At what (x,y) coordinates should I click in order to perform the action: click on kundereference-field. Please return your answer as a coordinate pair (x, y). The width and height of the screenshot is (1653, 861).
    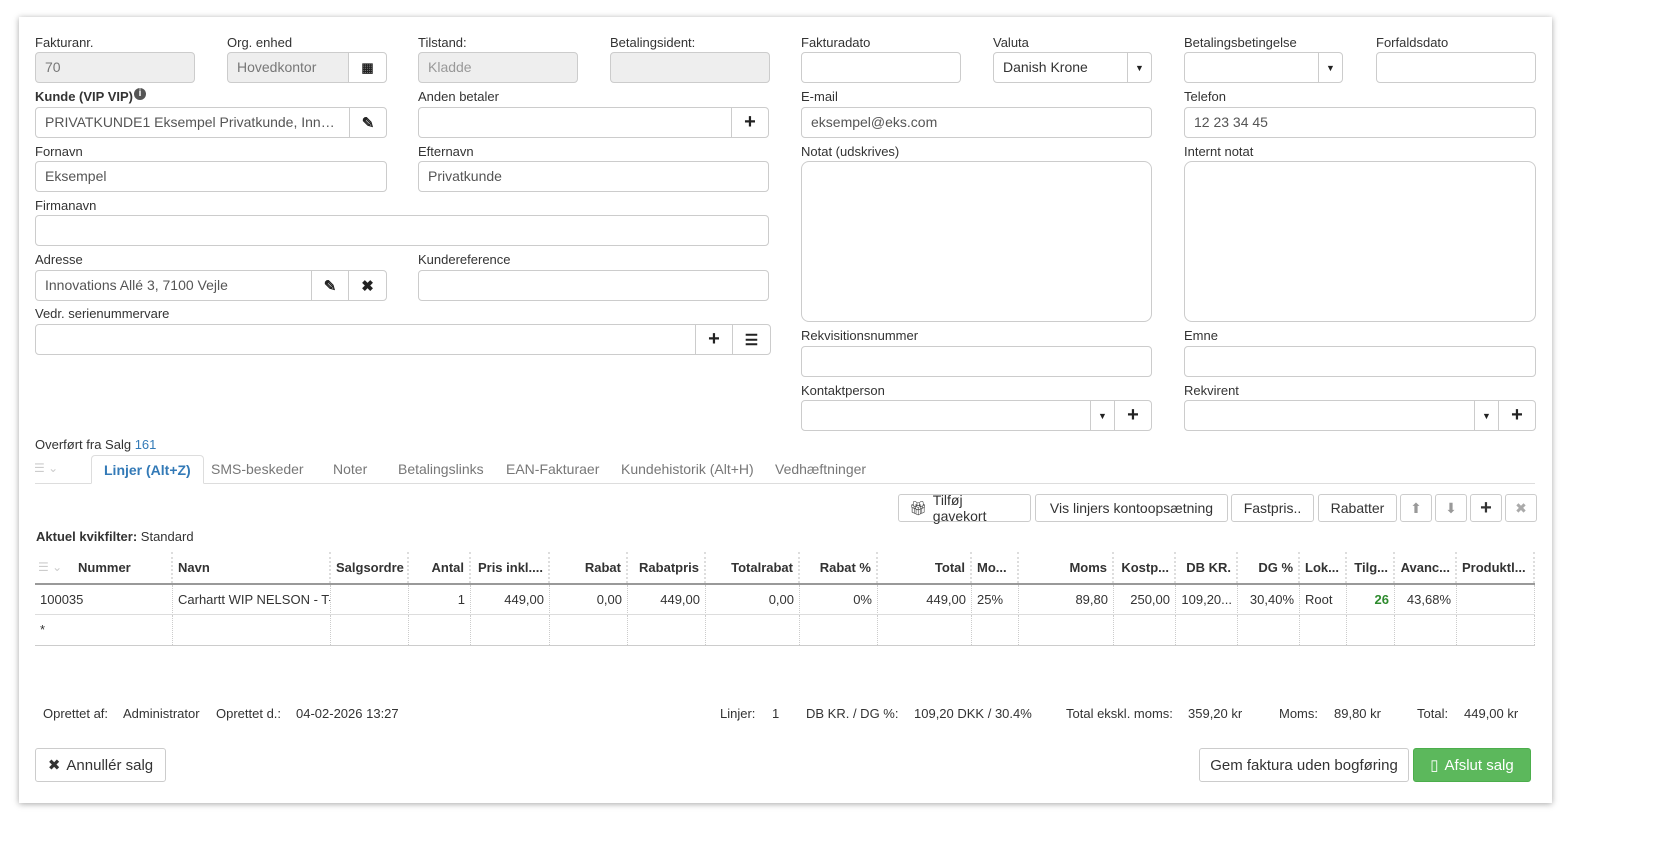
    Looking at the image, I should click on (593, 285).